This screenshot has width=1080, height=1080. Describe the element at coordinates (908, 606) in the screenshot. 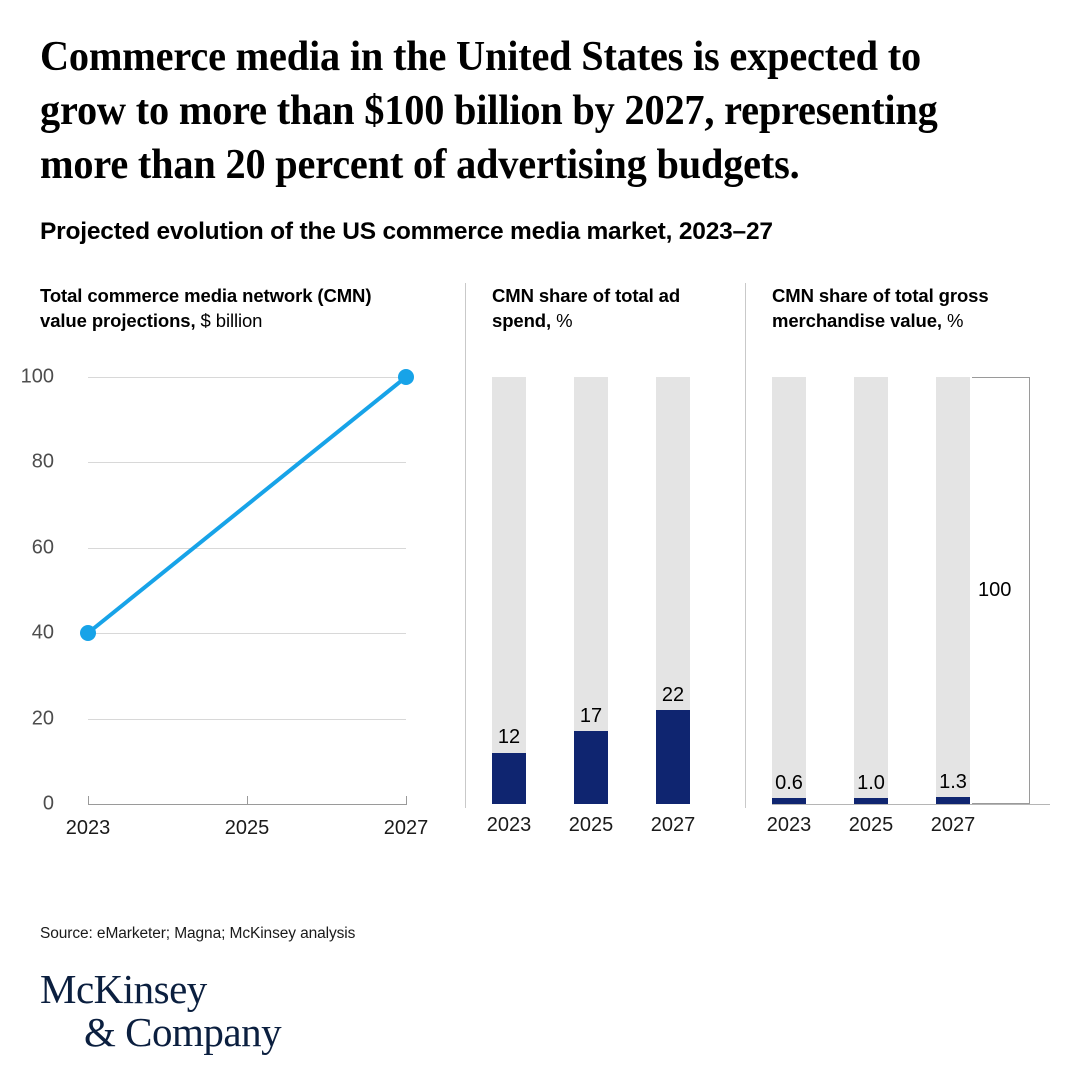

I see `gmv-bars-plot-area: 0.6 2023 1.0 2025 1.3 2027` at that location.